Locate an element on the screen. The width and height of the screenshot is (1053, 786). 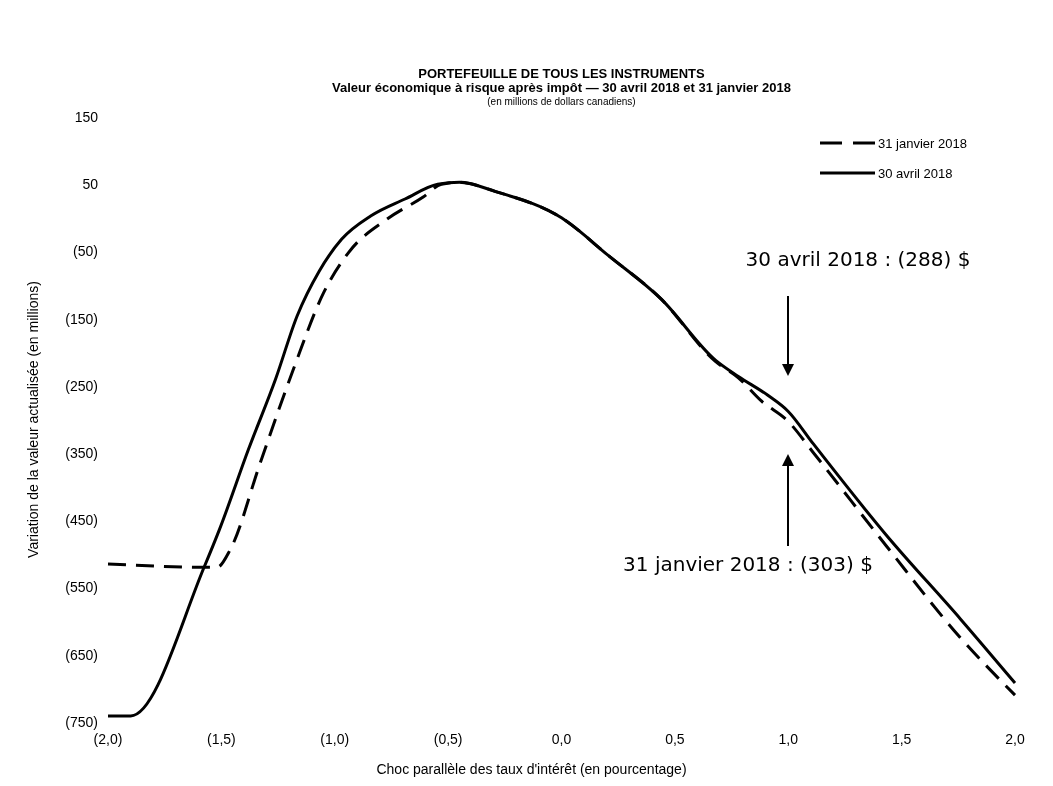
y-tick-label: (650) is located at coordinates (81, 654).